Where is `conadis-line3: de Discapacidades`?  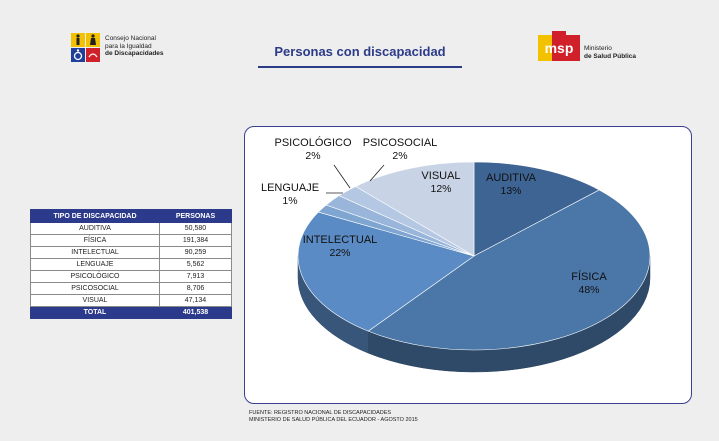
conadis-line3: de Discapacidades is located at coordinates (134, 53).